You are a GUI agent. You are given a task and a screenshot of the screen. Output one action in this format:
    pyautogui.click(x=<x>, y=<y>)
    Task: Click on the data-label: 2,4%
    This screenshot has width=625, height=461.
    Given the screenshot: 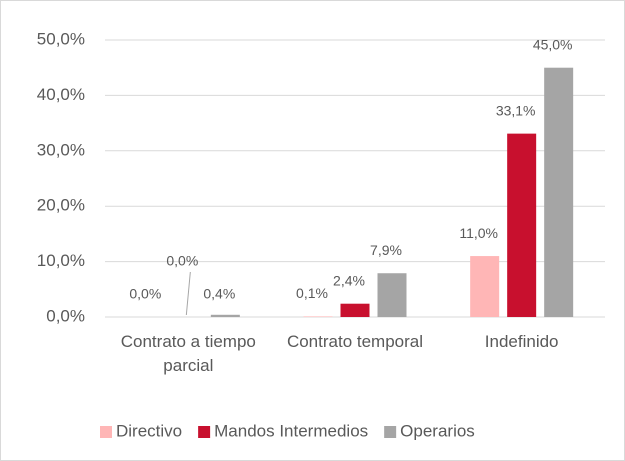 What is the action you would take?
    pyautogui.click(x=349, y=280)
    